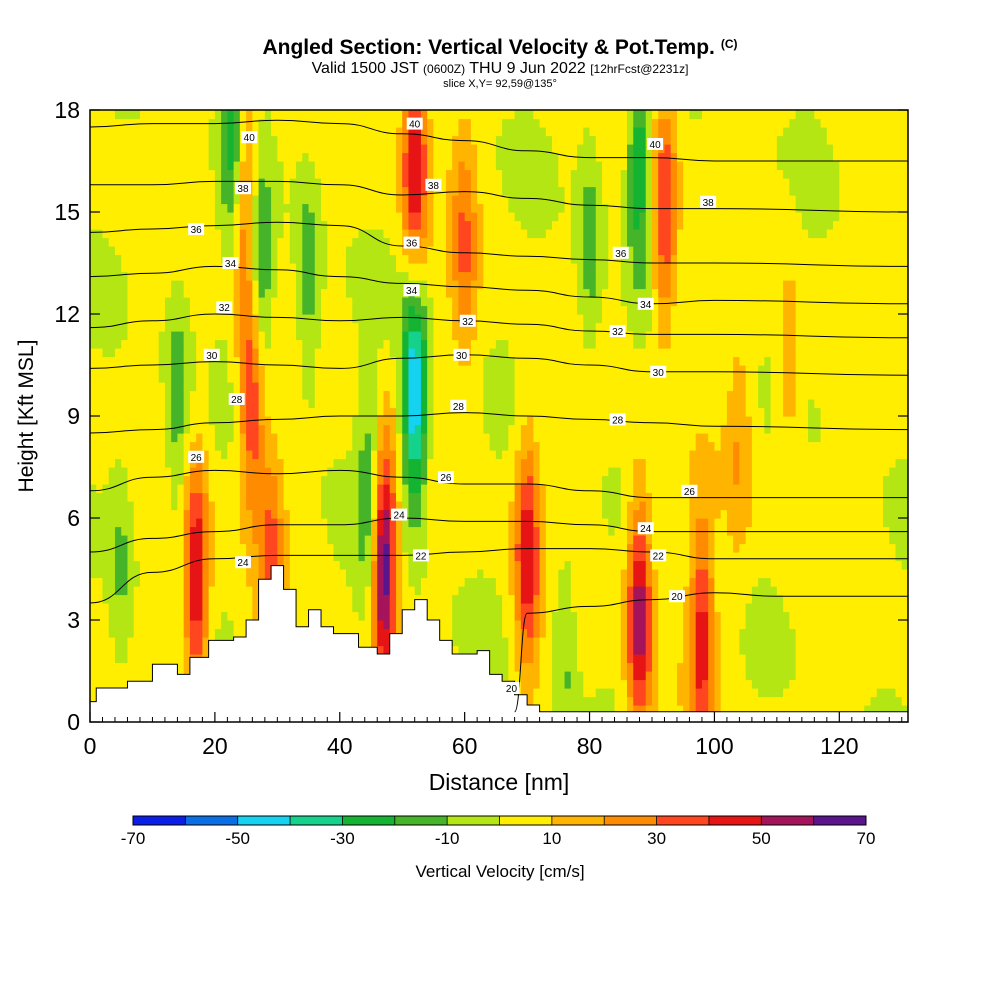 The height and width of the screenshot is (1000, 1000). Describe the element at coordinates (73, 620) in the screenshot. I see `y-tick-label: 3` at that location.